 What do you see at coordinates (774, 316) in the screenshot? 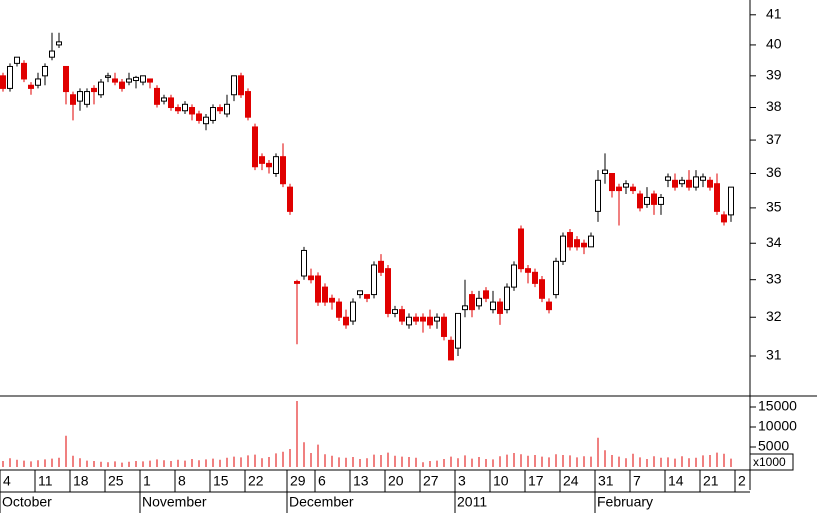
I see `y-tick-label: 32` at bounding box center [774, 316].